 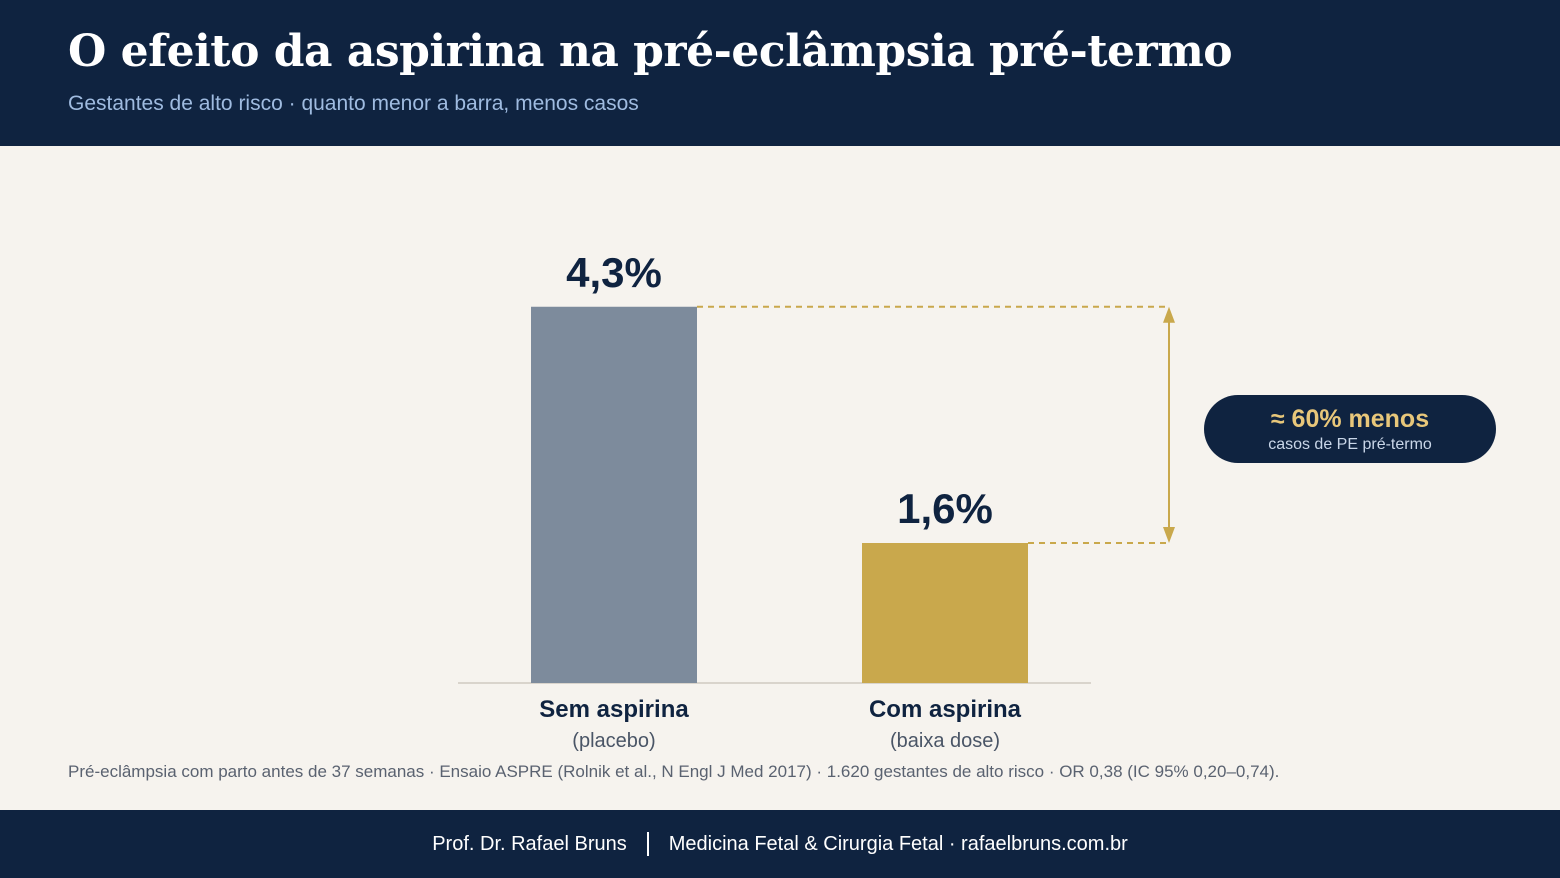 What do you see at coordinates (529, 843) in the screenshot?
I see `footer-author: Prof. Dr. Rafael Bruns` at bounding box center [529, 843].